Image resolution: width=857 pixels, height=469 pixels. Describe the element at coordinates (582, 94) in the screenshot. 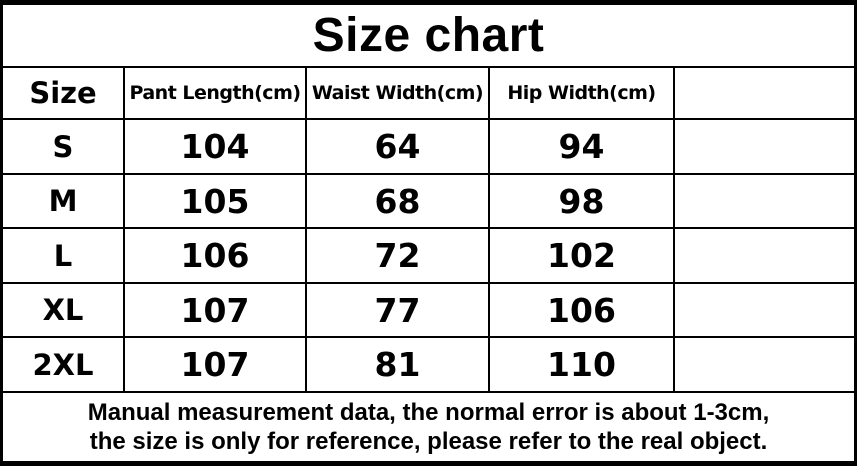

I see `column-header-hip-width: Hip Width(cm)` at that location.